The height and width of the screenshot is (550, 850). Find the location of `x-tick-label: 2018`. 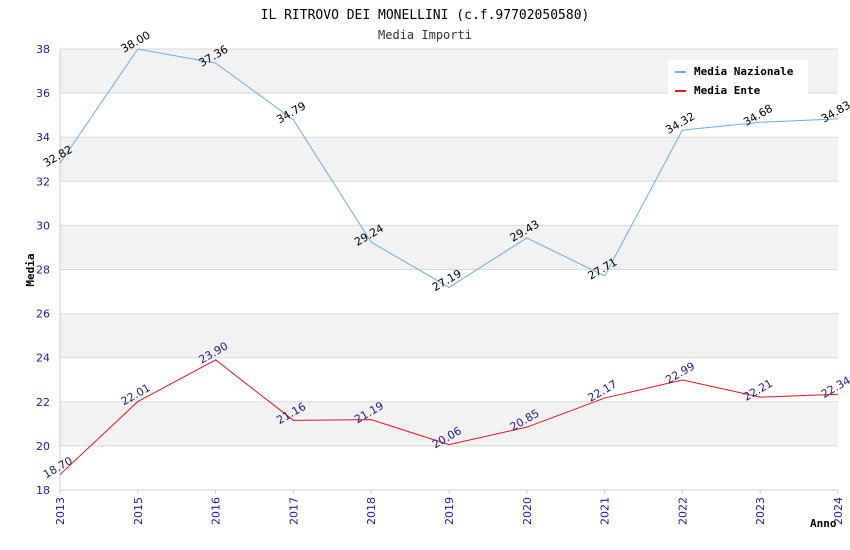

x-tick-label: 2018 is located at coordinates (371, 511).